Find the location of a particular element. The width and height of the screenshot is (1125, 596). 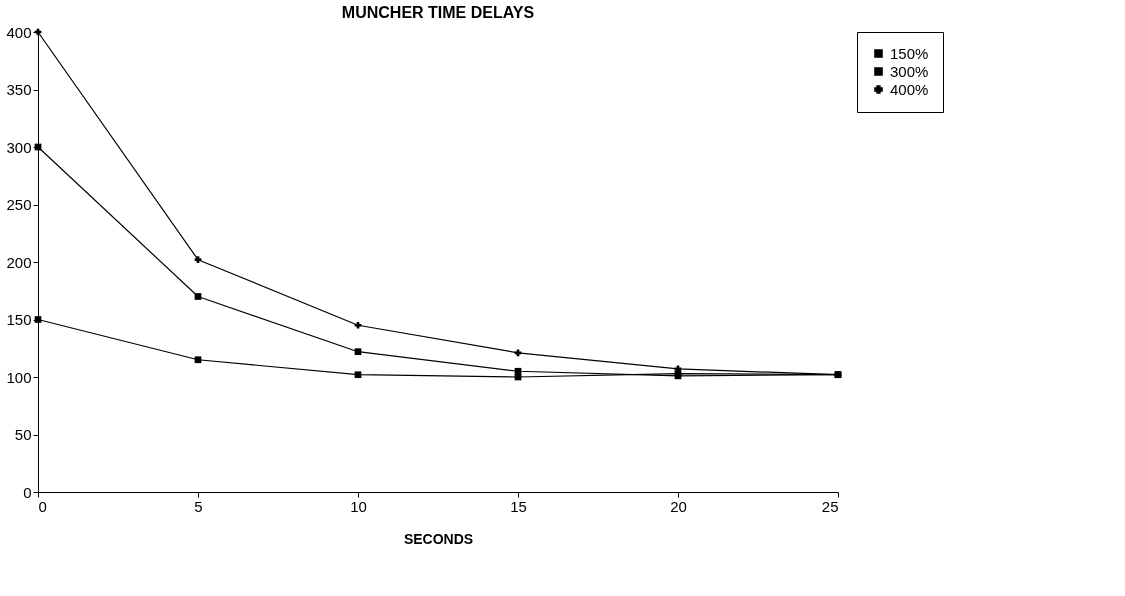

y-tick-label: 0 is located at coordinates (27, 492).